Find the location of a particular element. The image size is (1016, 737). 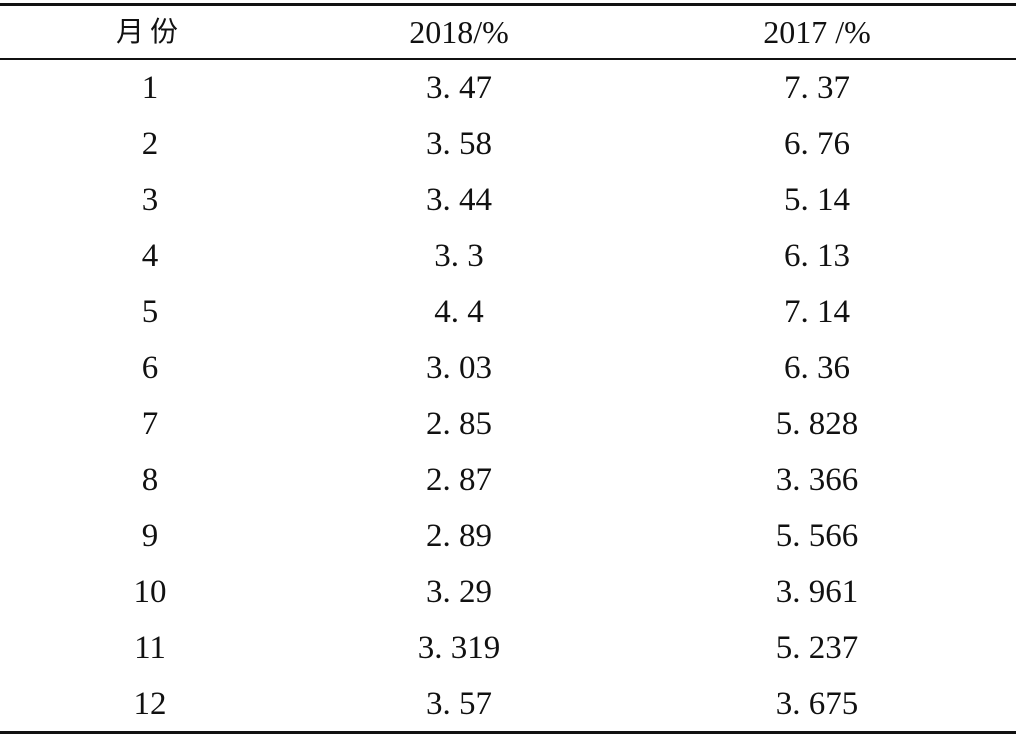

table-bottom-rule is located at coordinates (508, 732).